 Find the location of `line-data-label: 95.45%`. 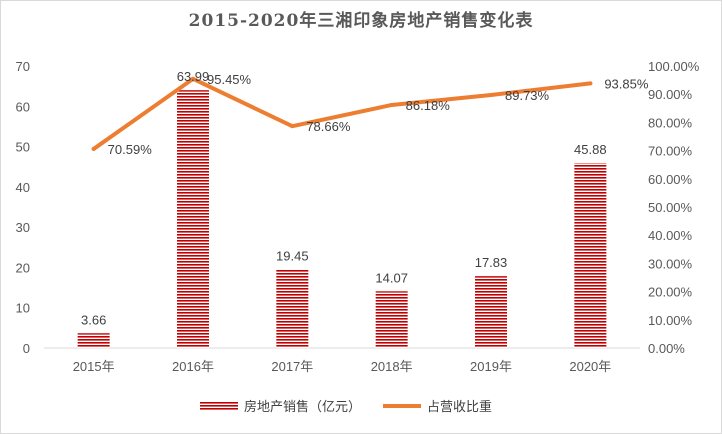

line-data-label: 95.45% is located at coordinates (229, 79).